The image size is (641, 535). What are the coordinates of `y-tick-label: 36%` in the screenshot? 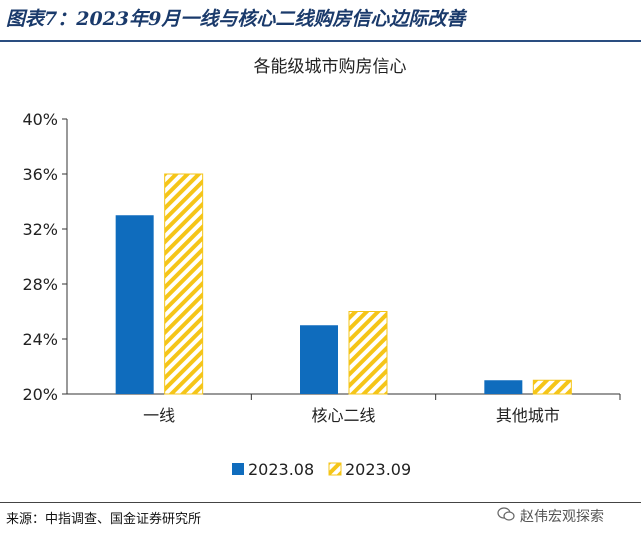 It's located at (40, 174).